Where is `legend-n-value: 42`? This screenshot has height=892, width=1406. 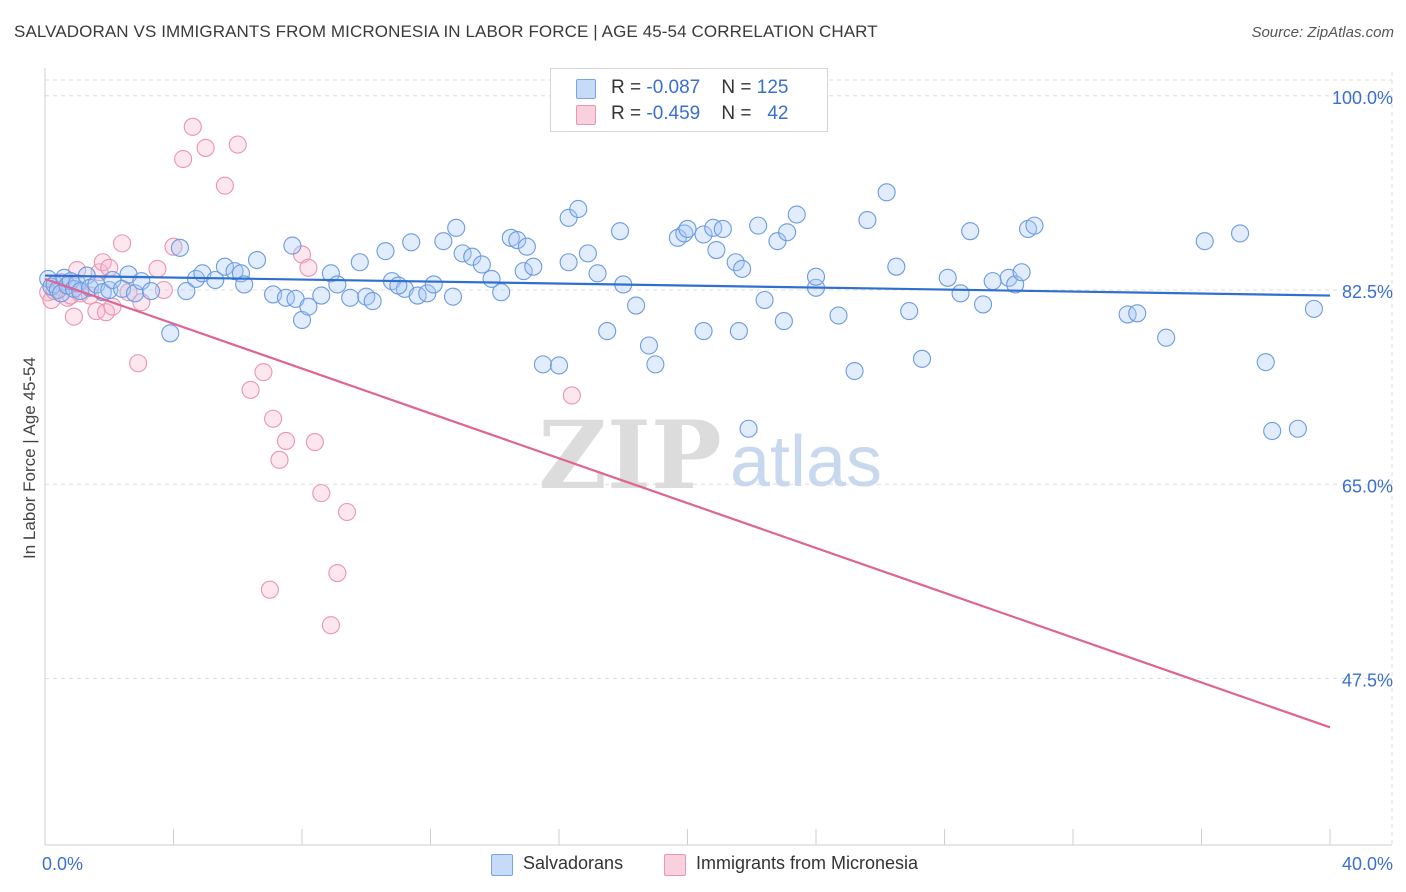 legend-n-value: 42 is located at coordinates (778, 113).